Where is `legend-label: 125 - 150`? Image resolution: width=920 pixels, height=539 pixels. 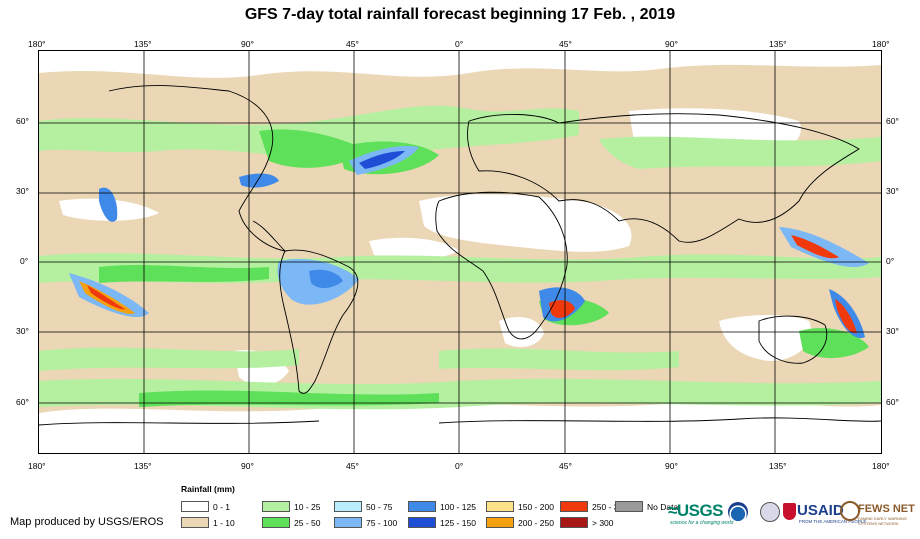 legend-label: 125 - 150 is located at coordinates (458, 522).